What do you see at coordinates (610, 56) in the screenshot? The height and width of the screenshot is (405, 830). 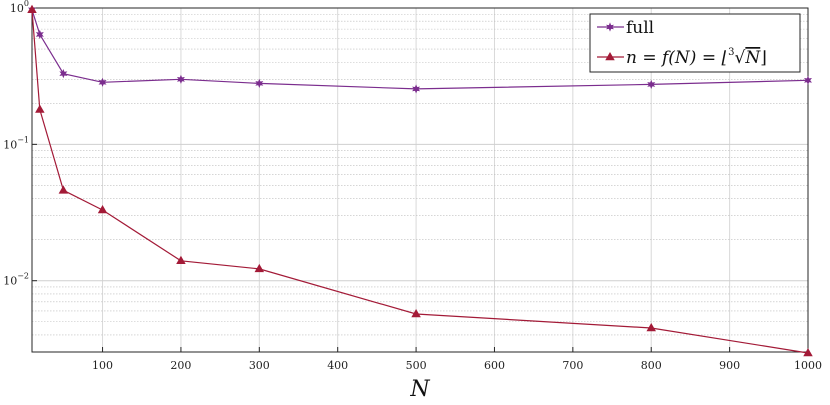 I see `legend-marker-subsampled` at bounding box center [610, 56].